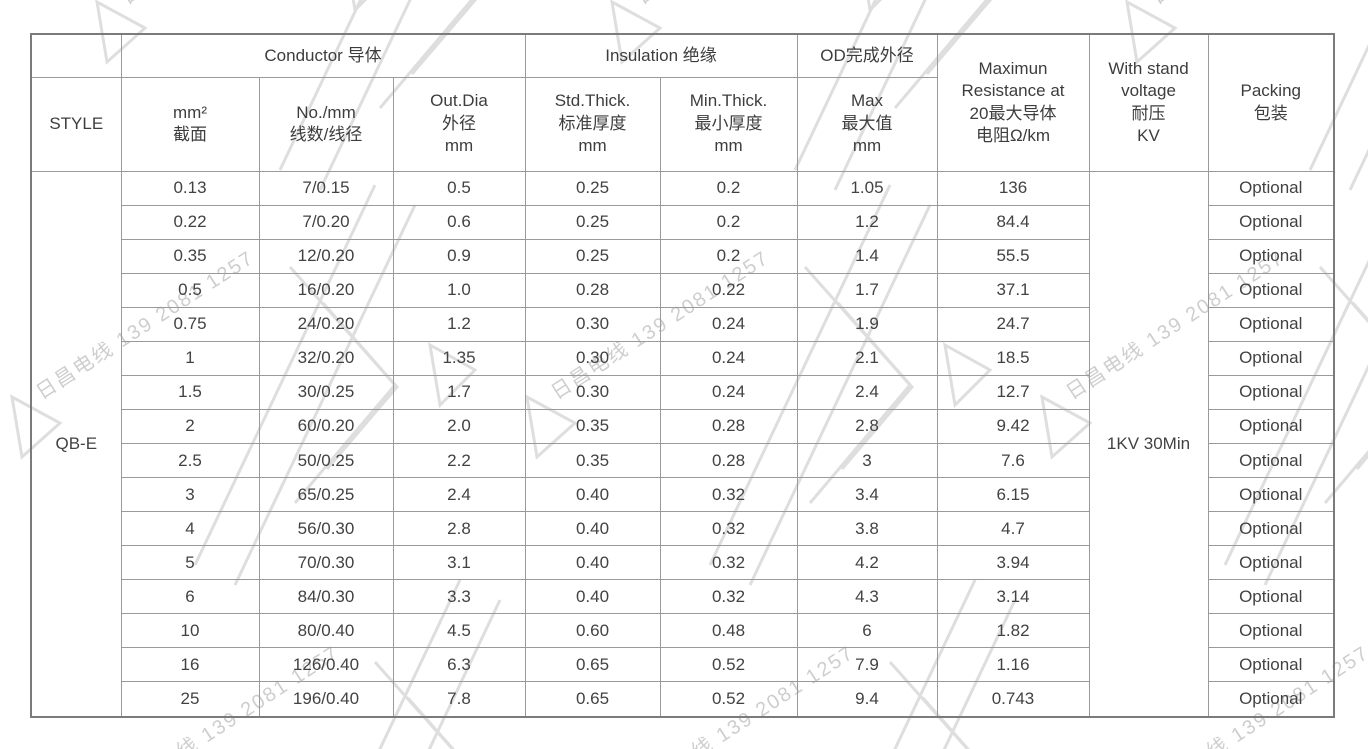  What do you see at coordinates (867, 563) in the screenshot?
I see `cell-od-max: 4.2` at bounding box center [867, 563].